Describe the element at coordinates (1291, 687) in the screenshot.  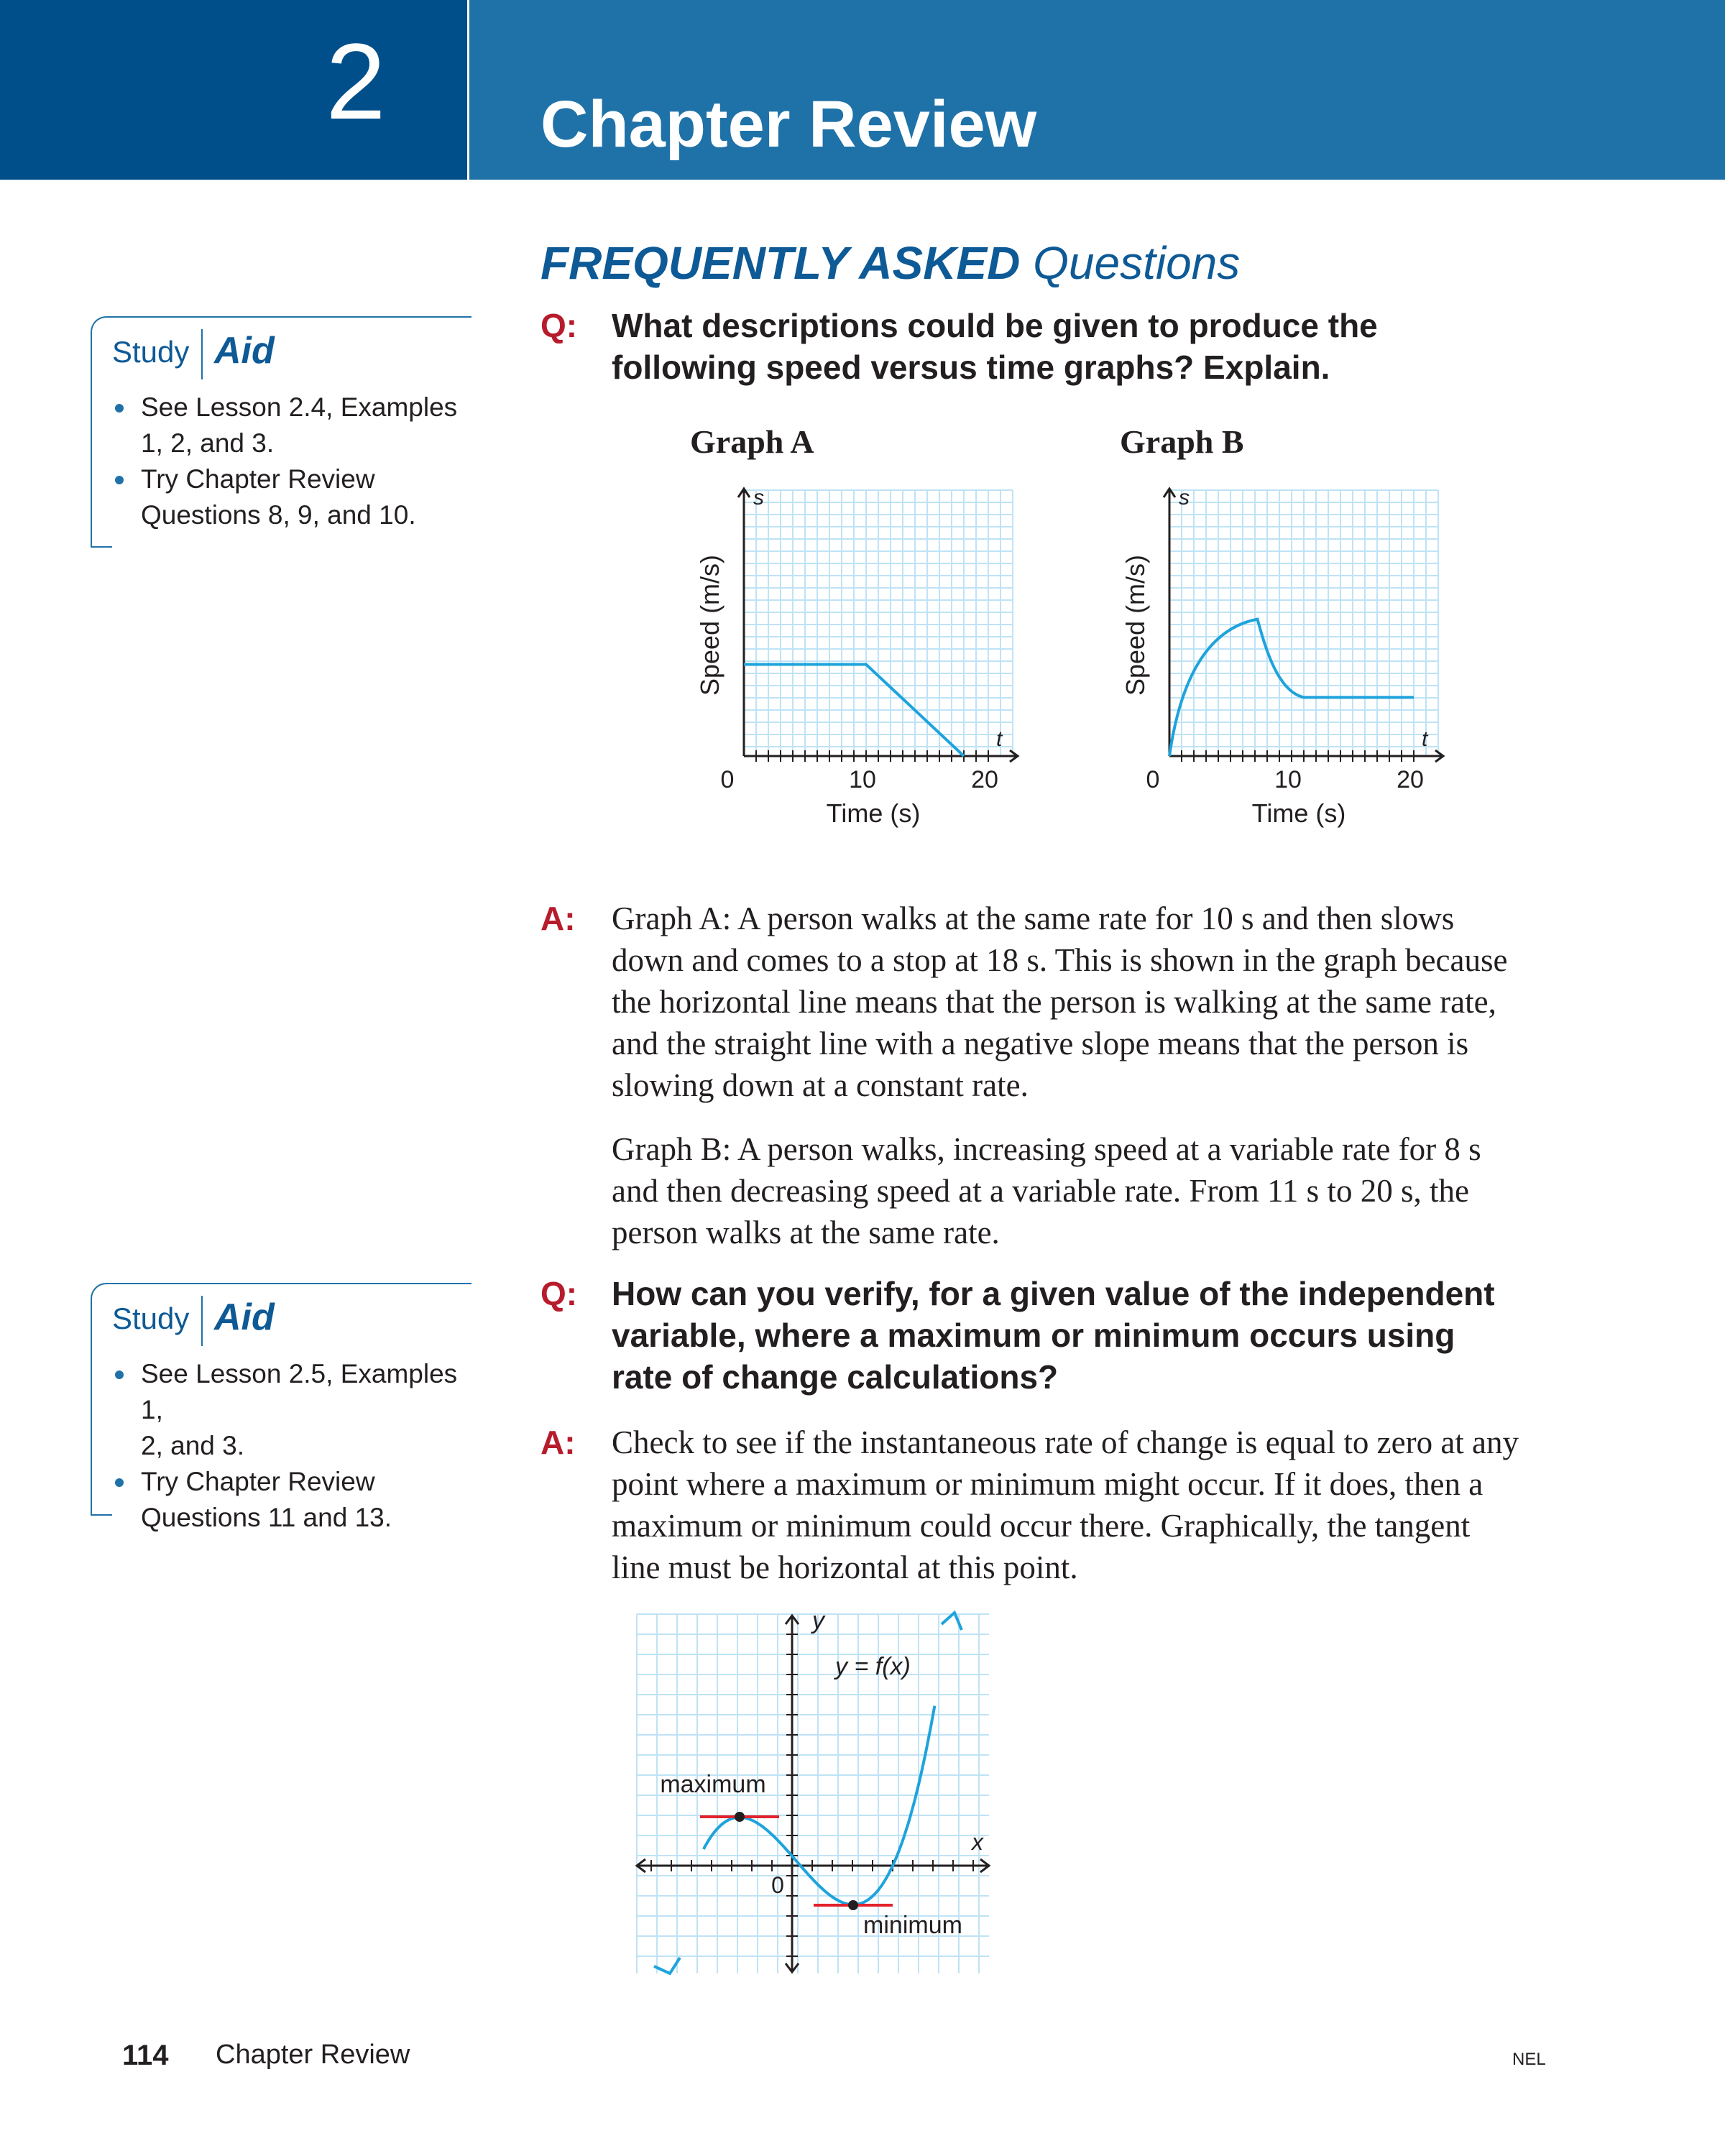
I see `graph-b-curve` at that location.